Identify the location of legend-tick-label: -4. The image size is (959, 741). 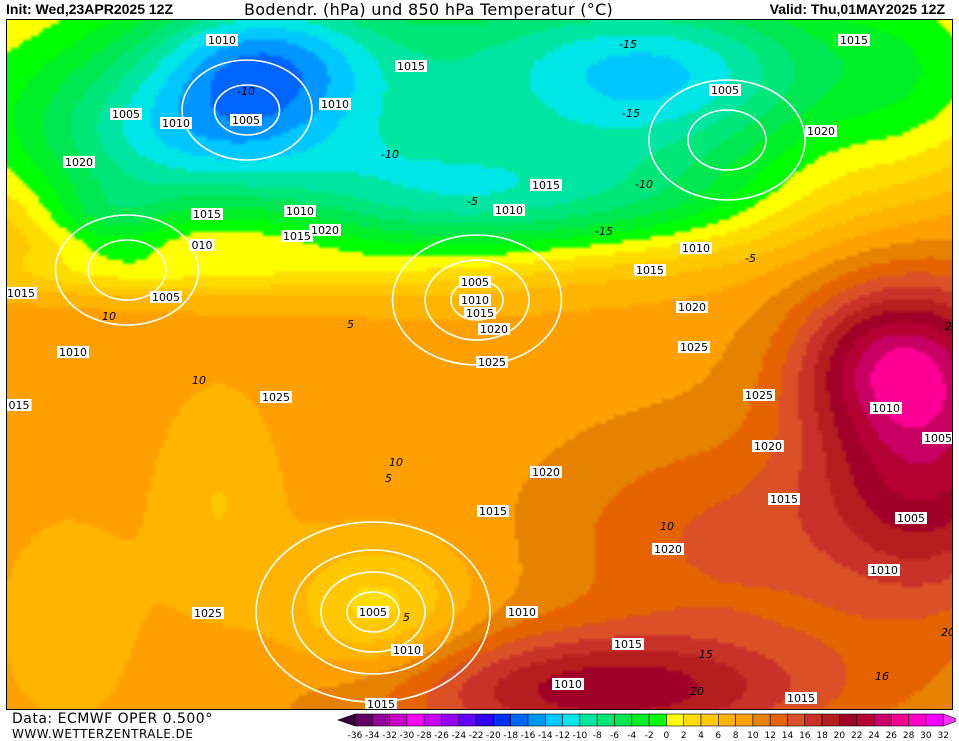
(631, 736).